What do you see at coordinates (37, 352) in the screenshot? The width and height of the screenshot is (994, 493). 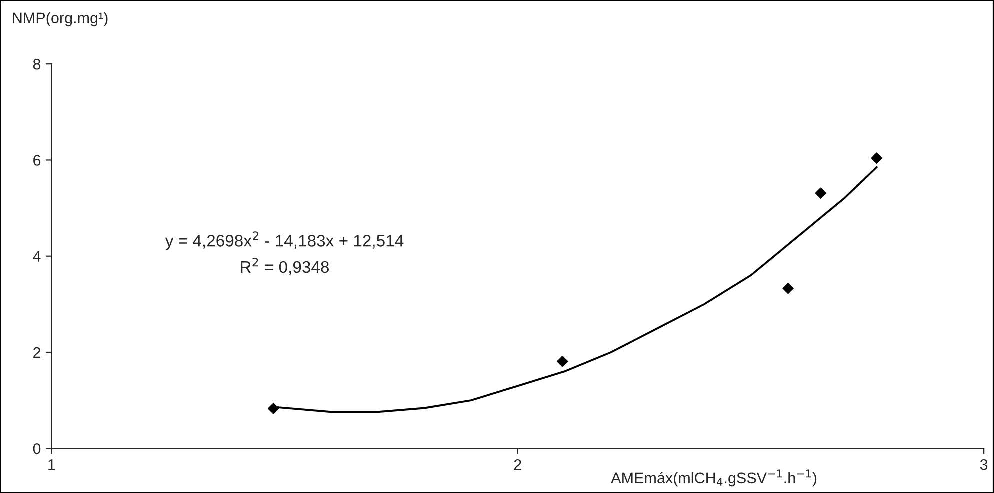 I see `y-tick-label: 2` at bounding box center [37, 352].